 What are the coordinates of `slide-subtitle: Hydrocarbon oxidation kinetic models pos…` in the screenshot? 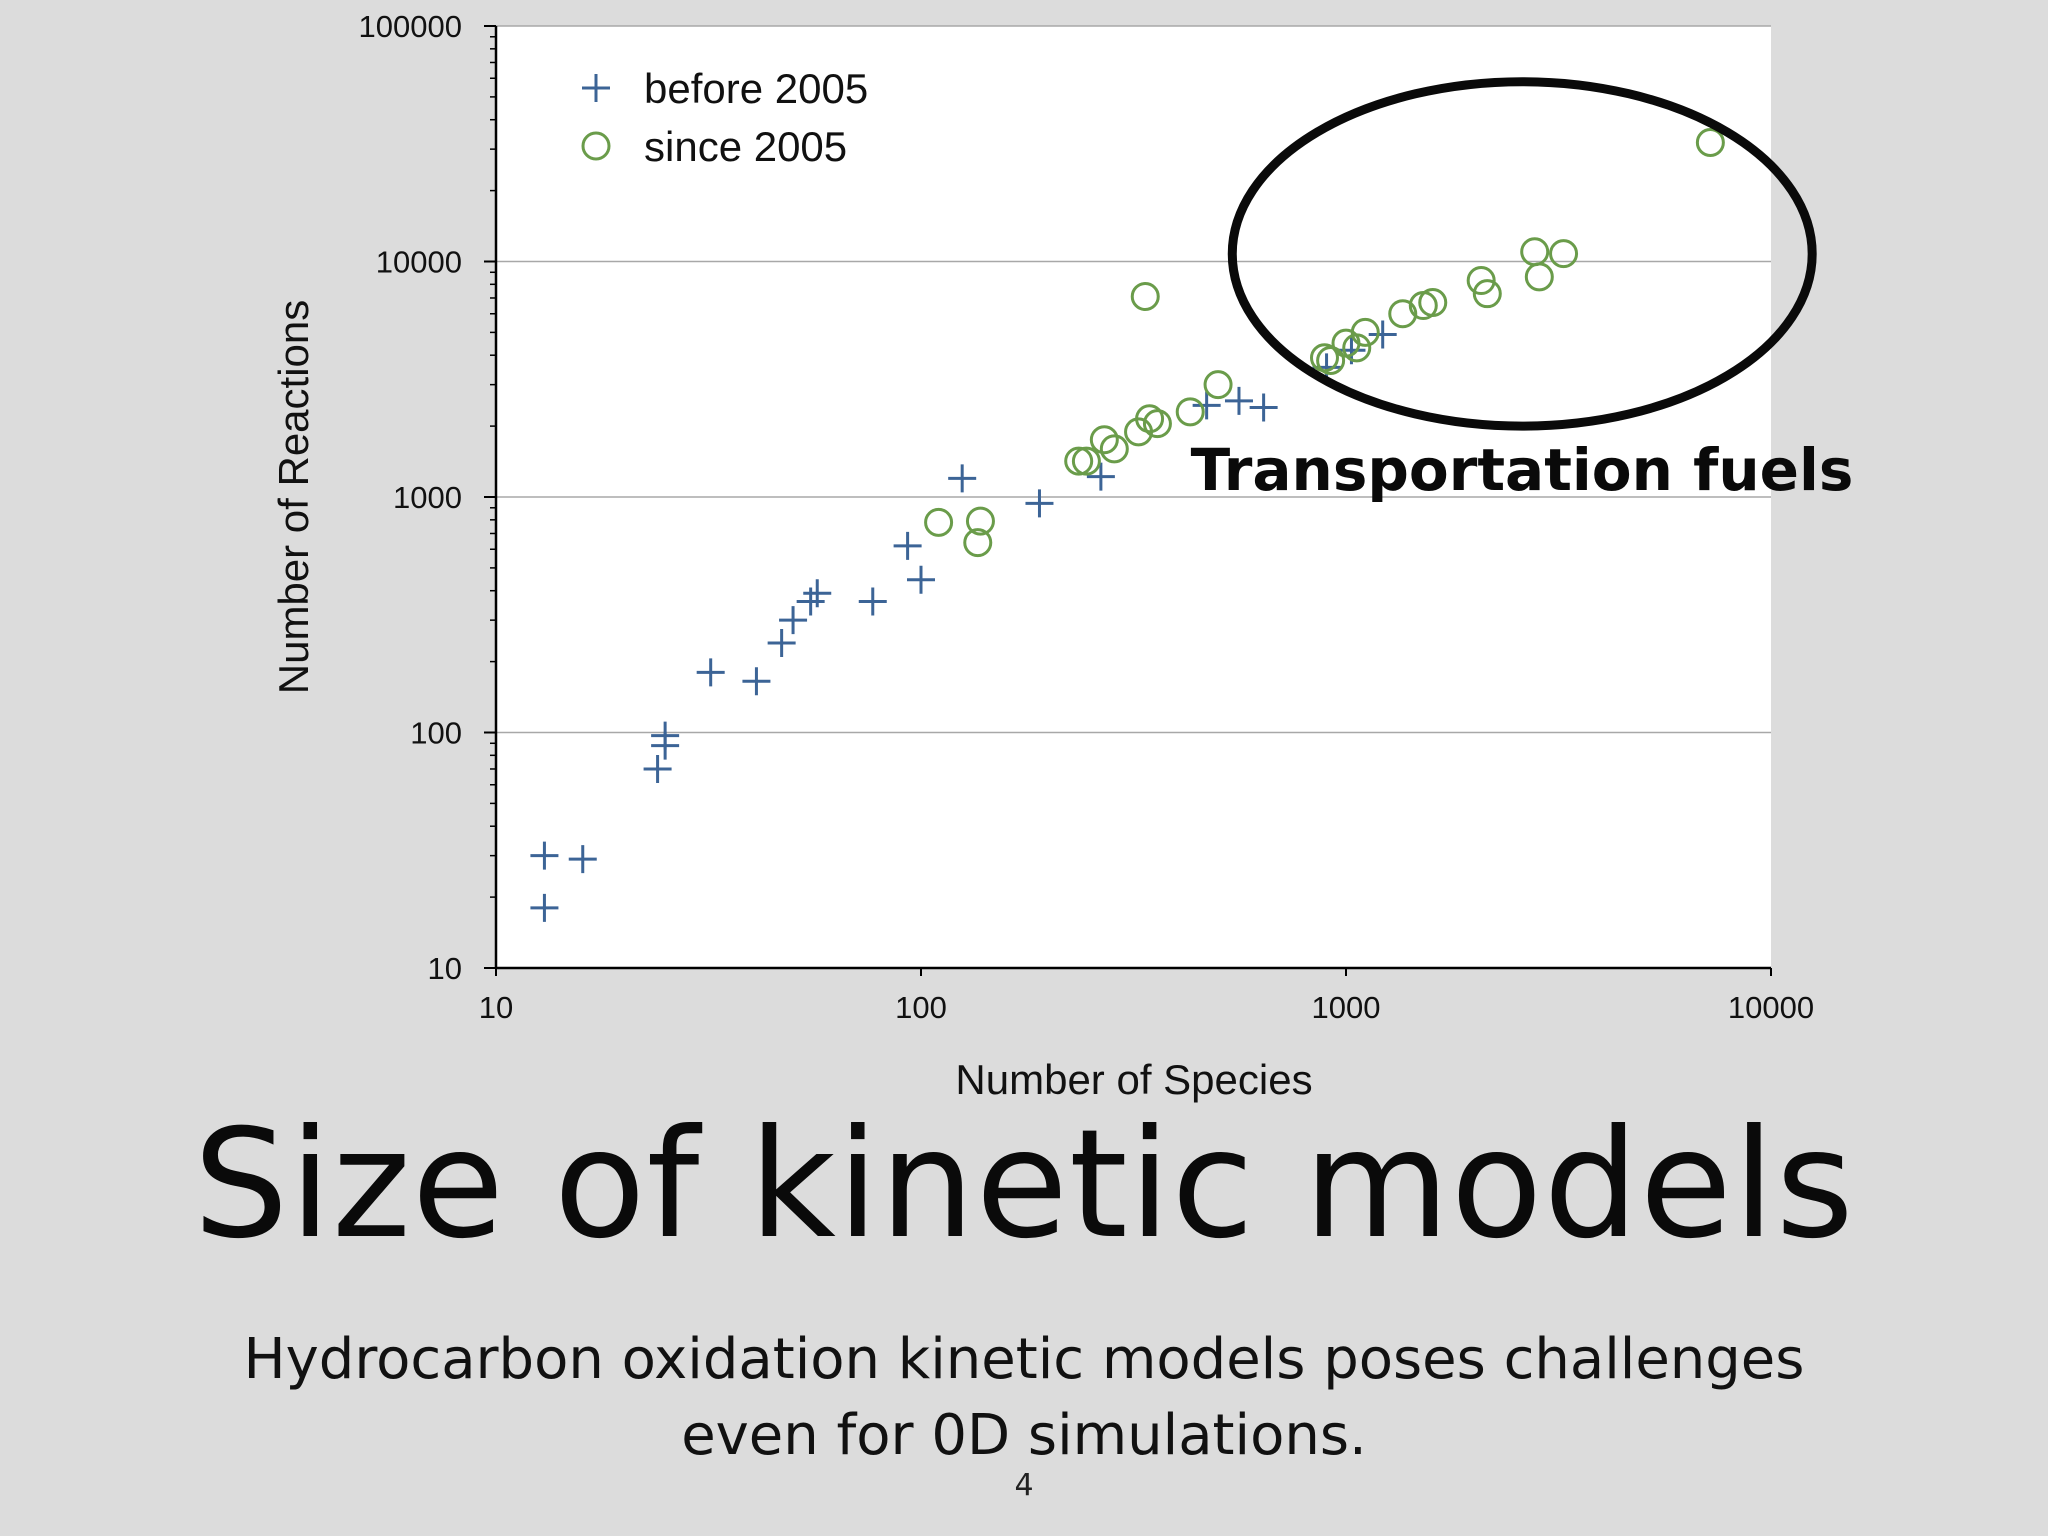 It's located at (1024, 1398).